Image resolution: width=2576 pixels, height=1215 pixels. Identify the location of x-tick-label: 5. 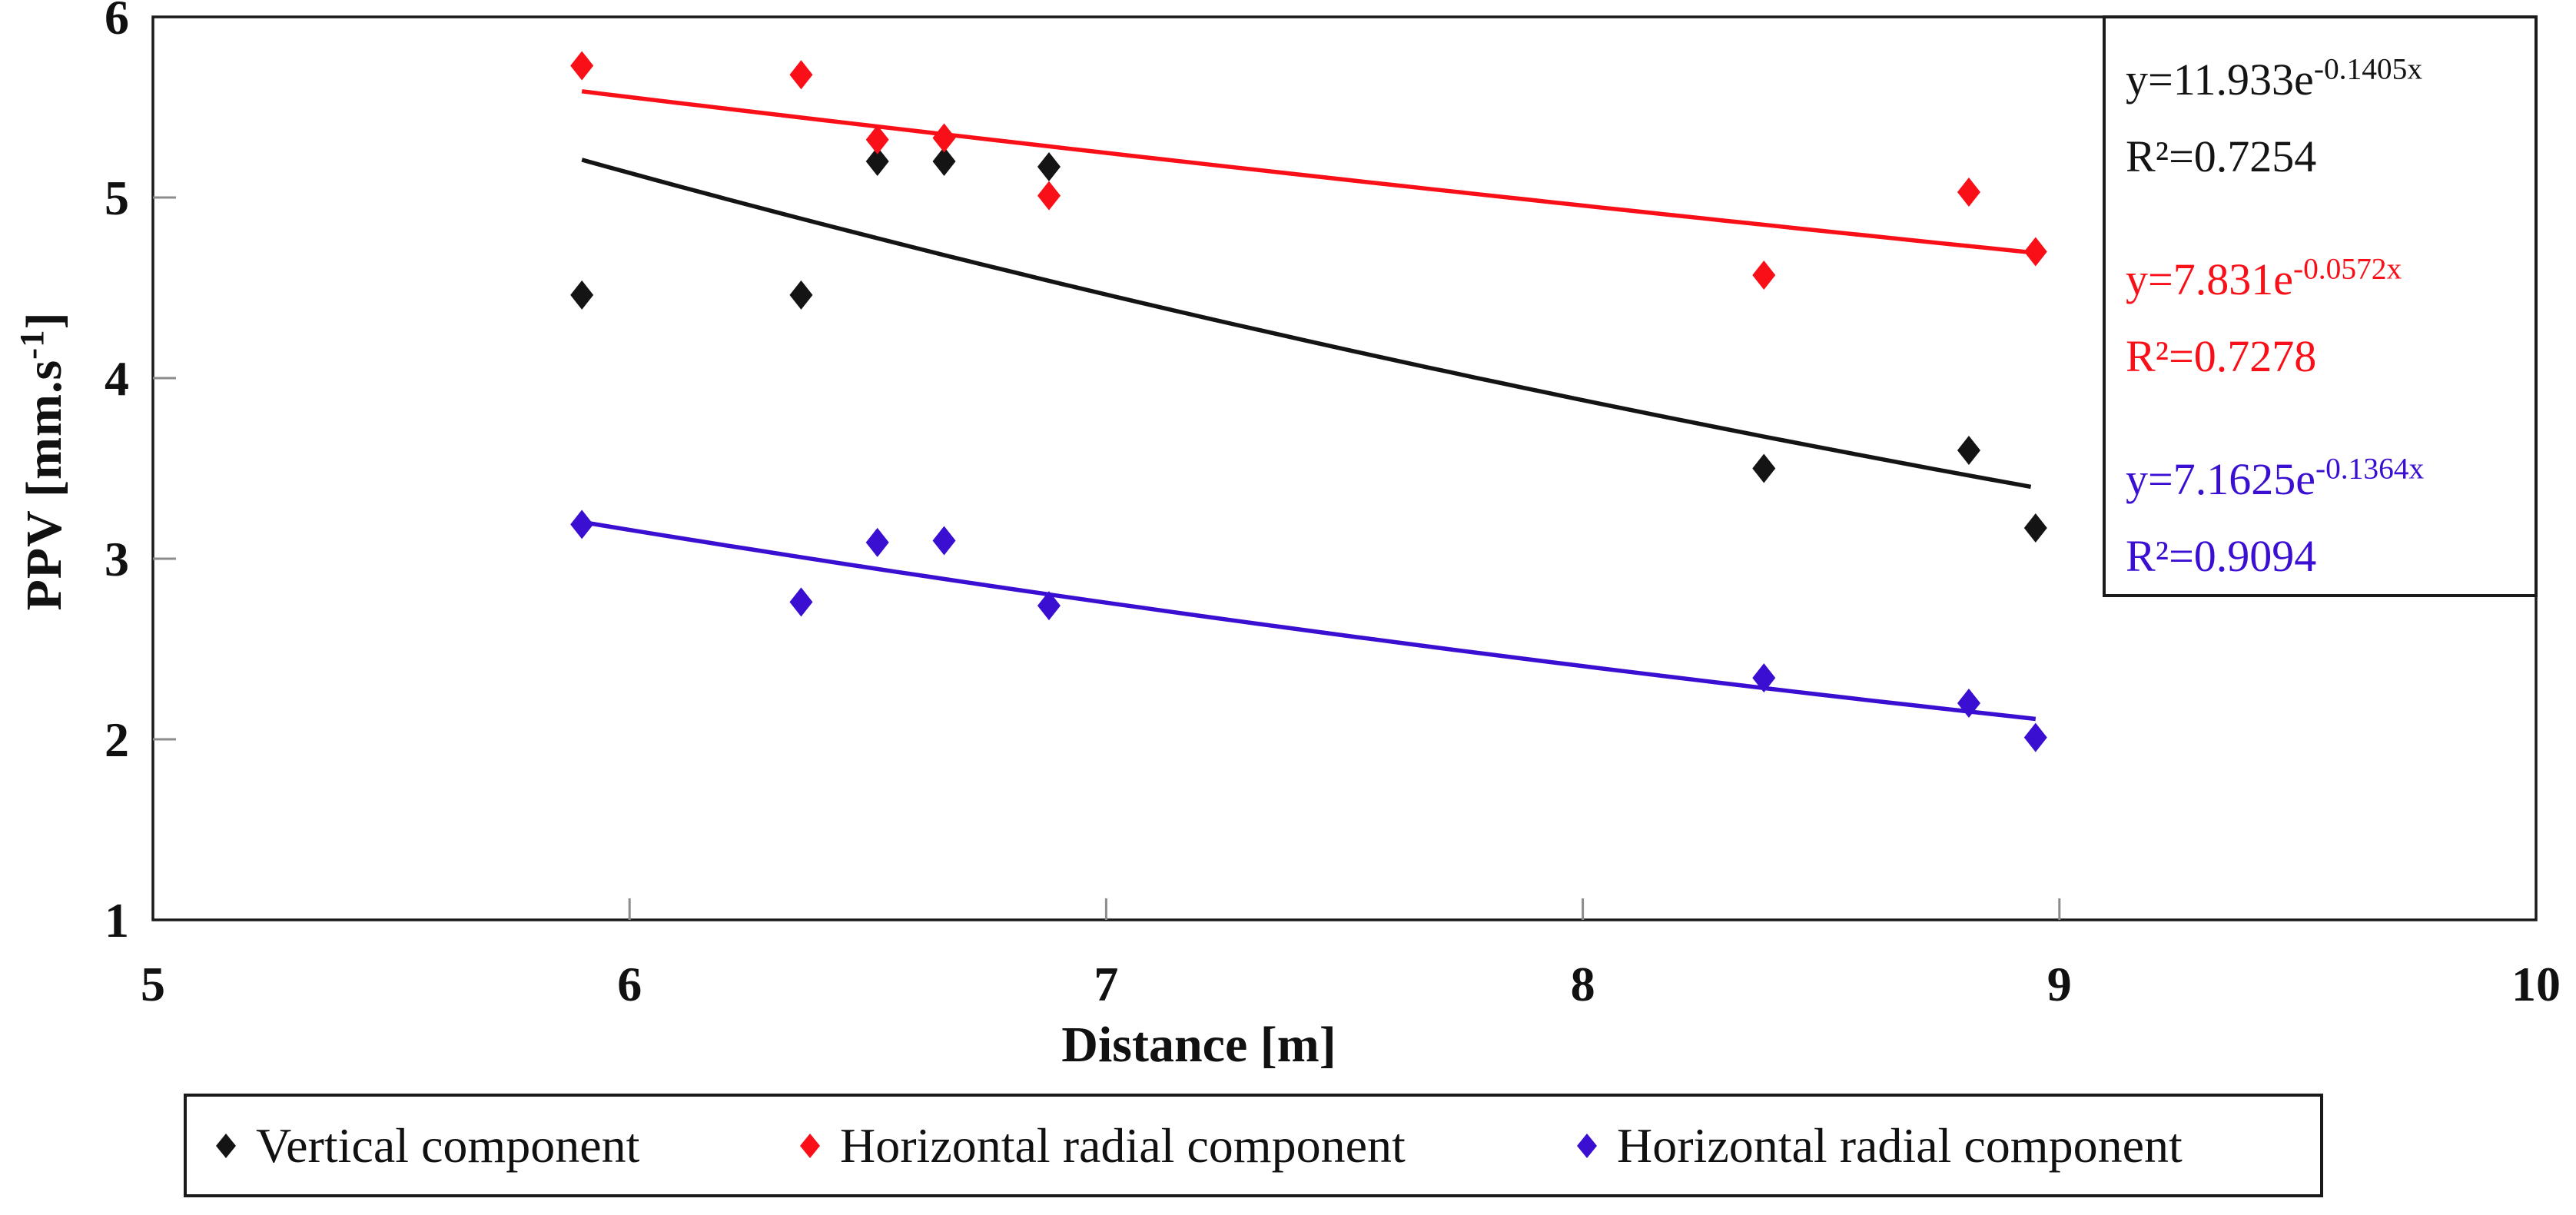
(153, 984).